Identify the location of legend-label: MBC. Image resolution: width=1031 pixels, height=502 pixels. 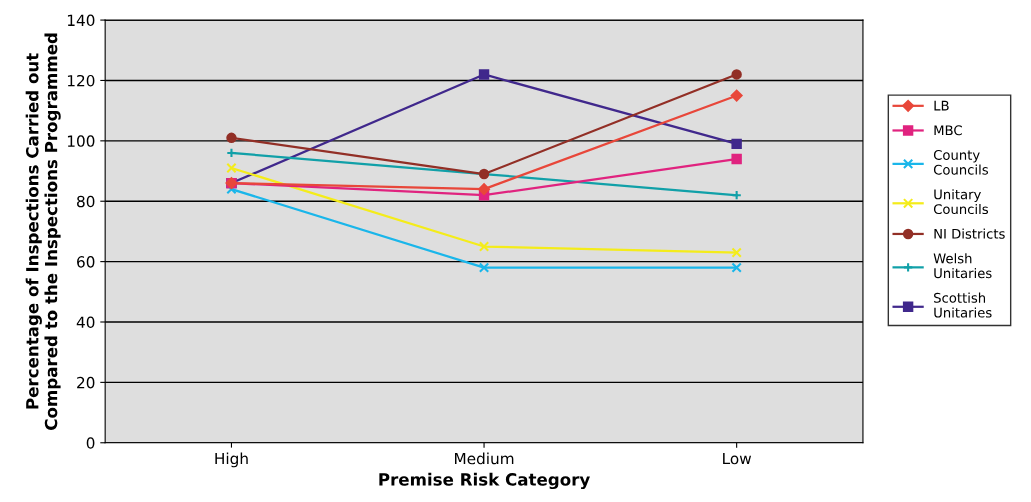
(948, 130).